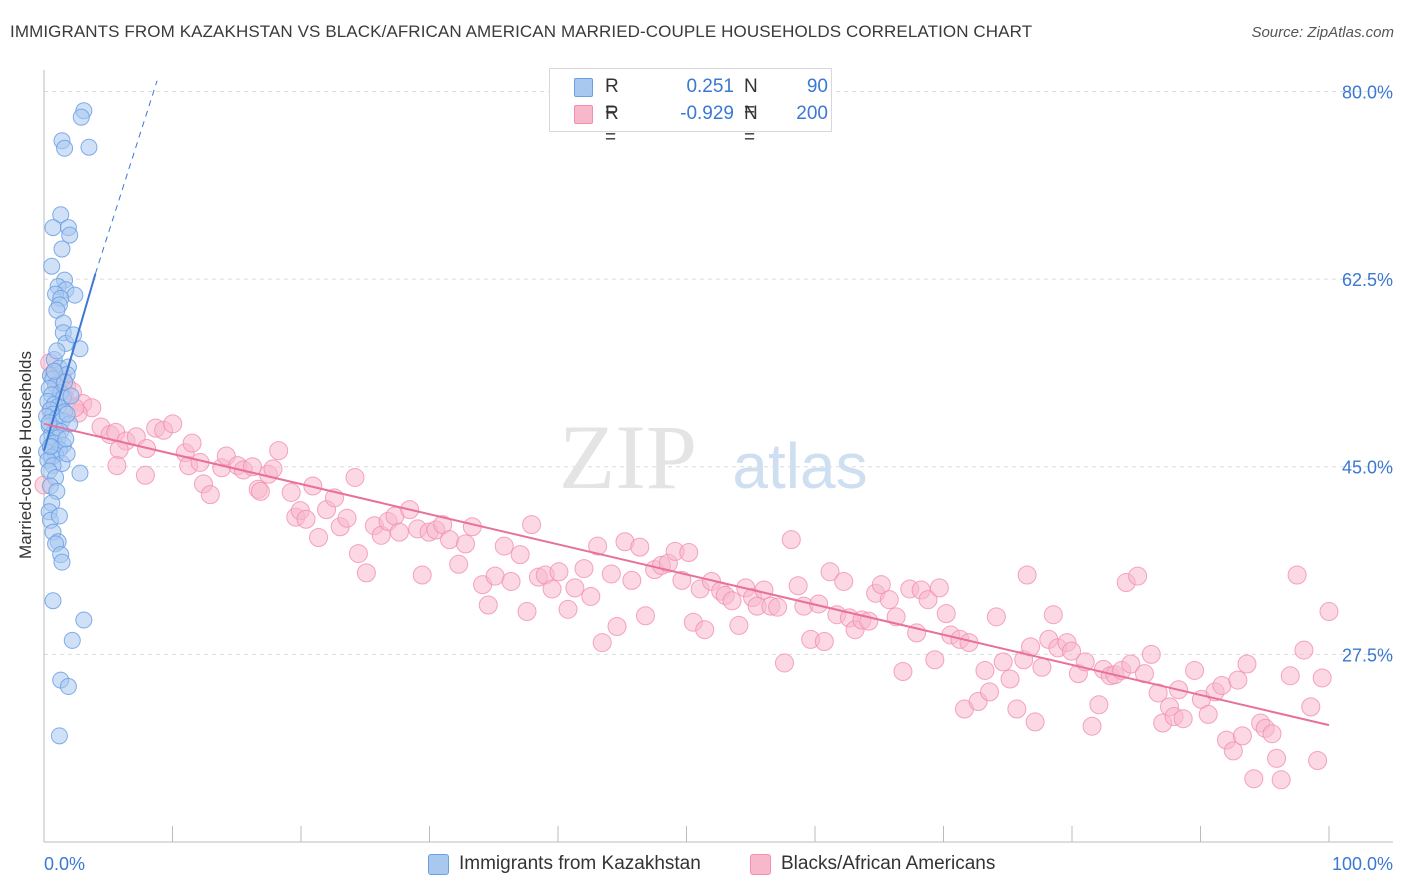  Describe the element at coordinates (817, 86) in the screenshot. I see `legend-n-value-blue: 90` at that location.